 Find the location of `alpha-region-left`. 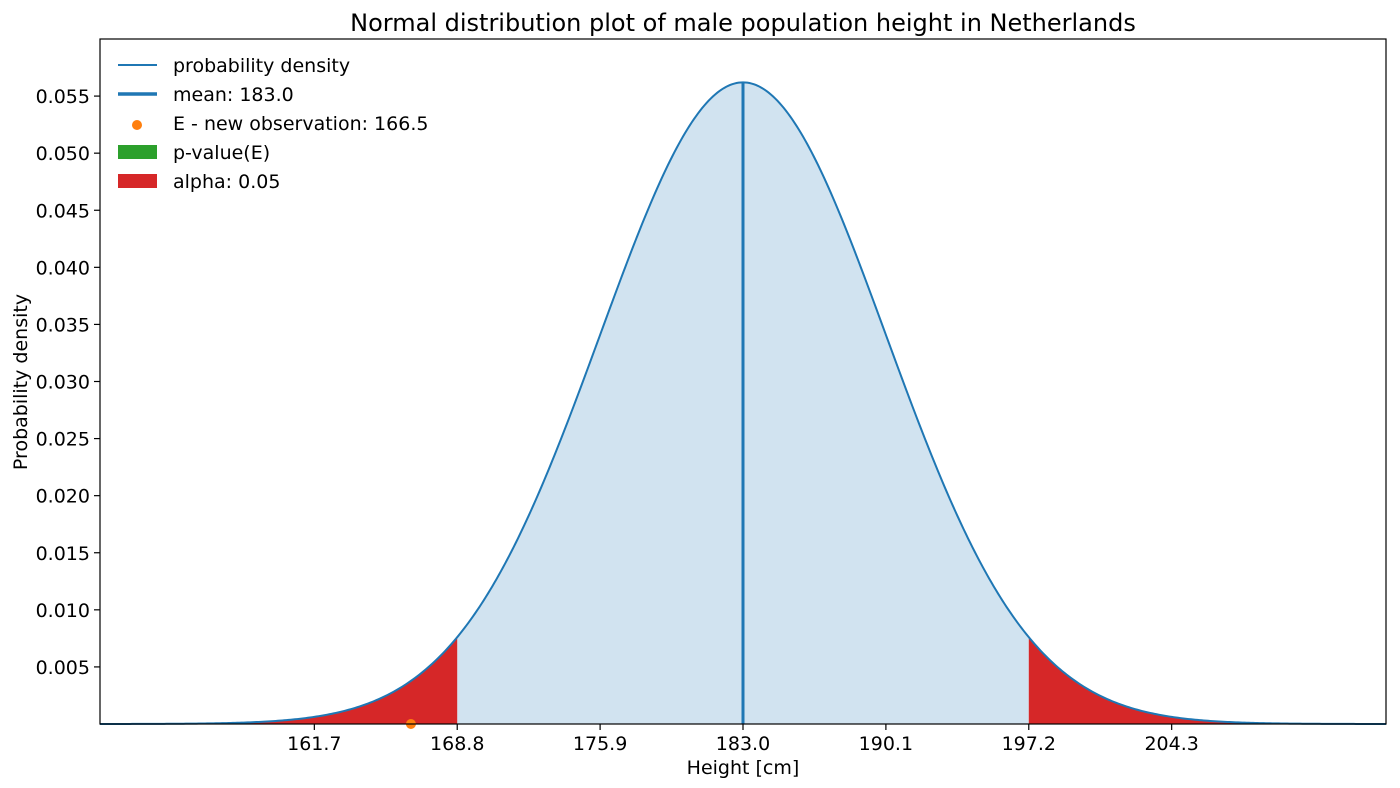

alpha-region-left is located at coordinates (279, 680).